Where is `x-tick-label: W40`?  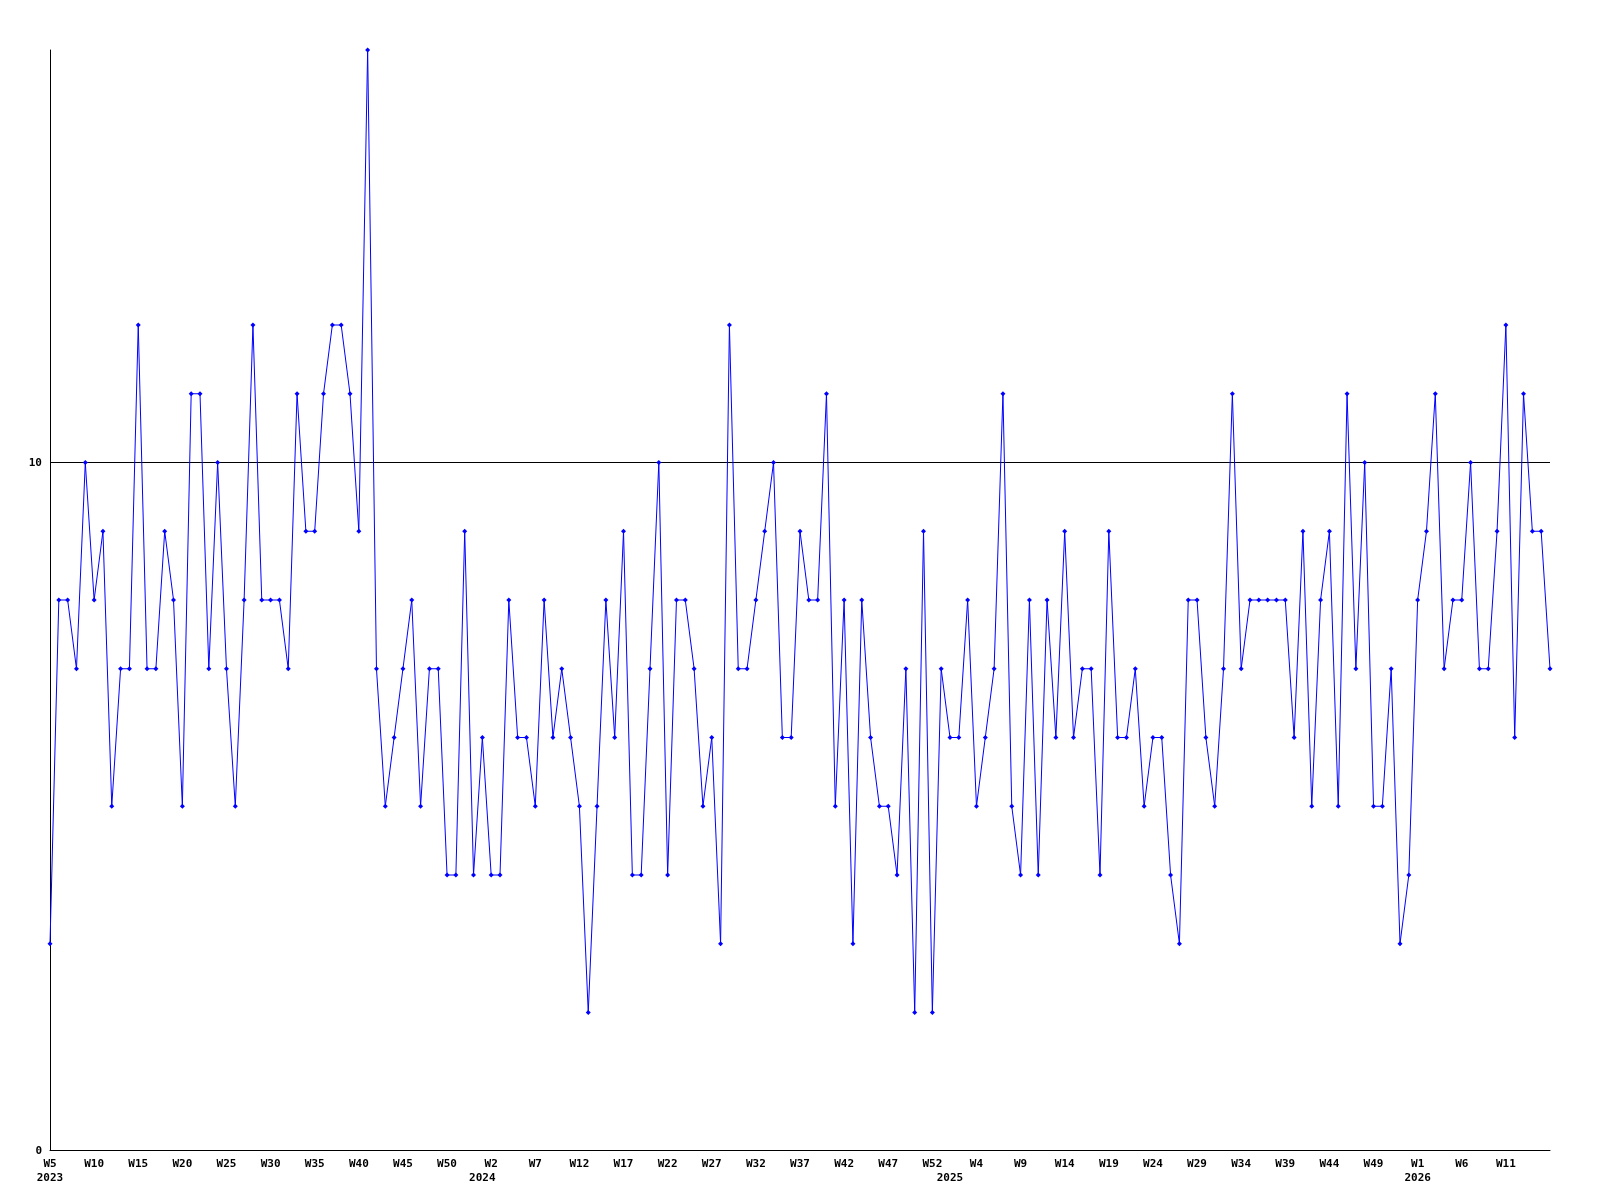
x-tick-label: W40 is located at coordinates (358, 1163).